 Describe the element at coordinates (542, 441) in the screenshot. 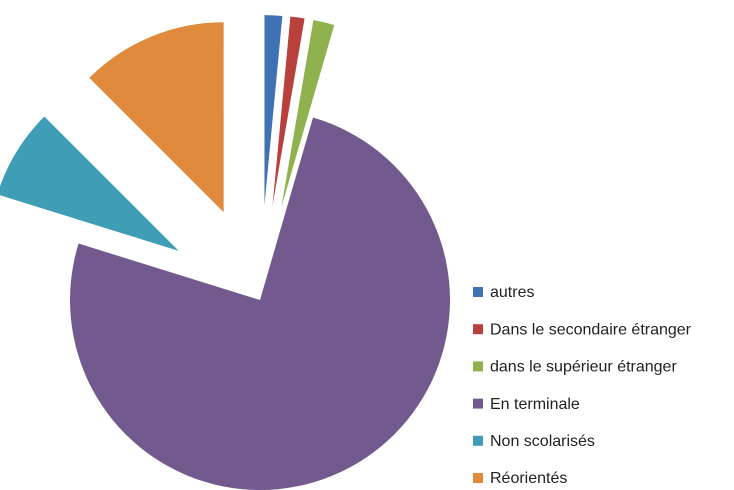

I see `legend-label: Non scolarisés` at that location.